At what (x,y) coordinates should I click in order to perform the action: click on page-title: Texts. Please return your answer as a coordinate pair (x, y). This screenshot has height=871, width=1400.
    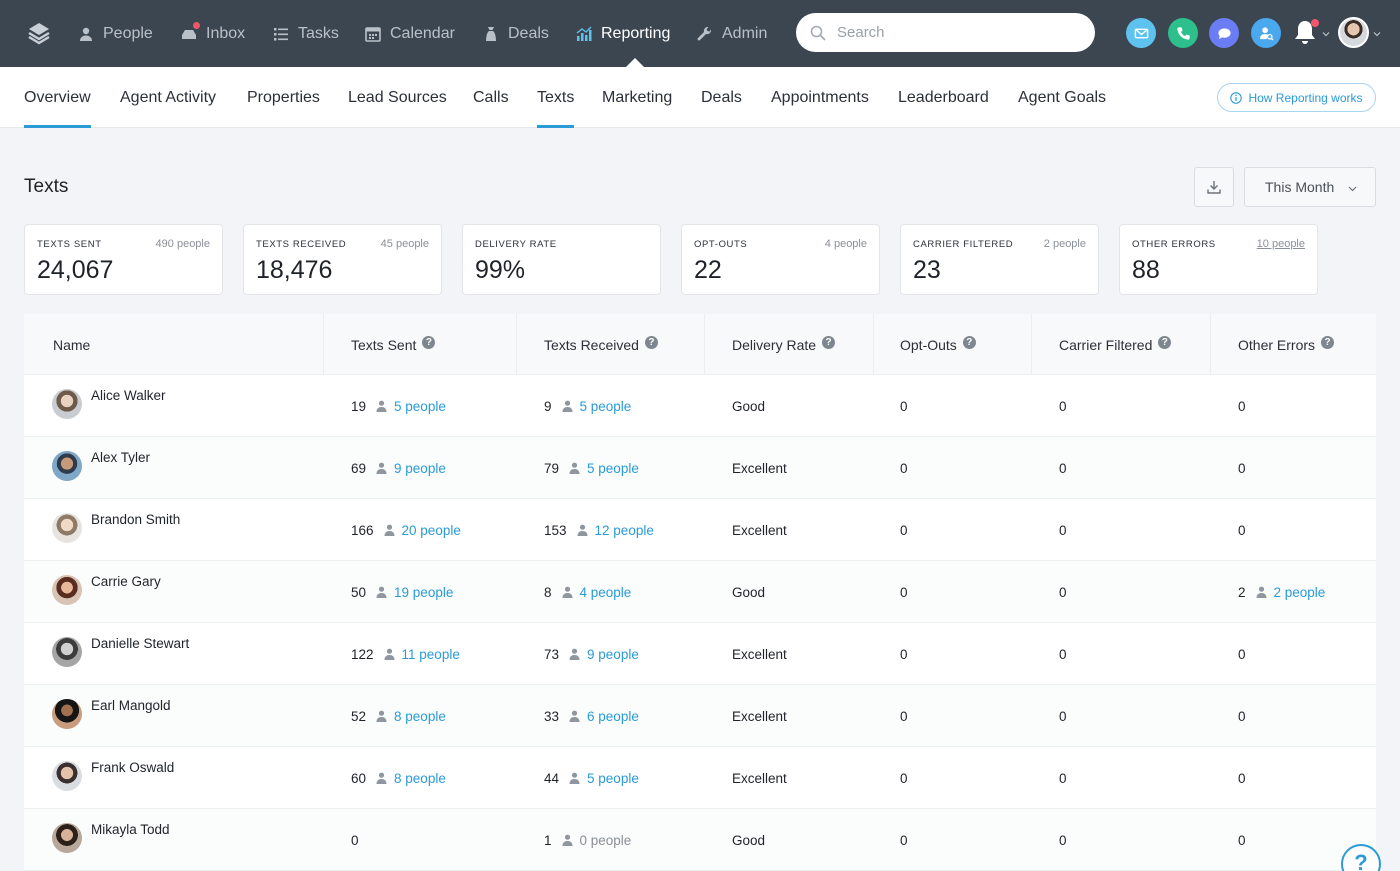
    Looking at the image, I should click on (46, 186).